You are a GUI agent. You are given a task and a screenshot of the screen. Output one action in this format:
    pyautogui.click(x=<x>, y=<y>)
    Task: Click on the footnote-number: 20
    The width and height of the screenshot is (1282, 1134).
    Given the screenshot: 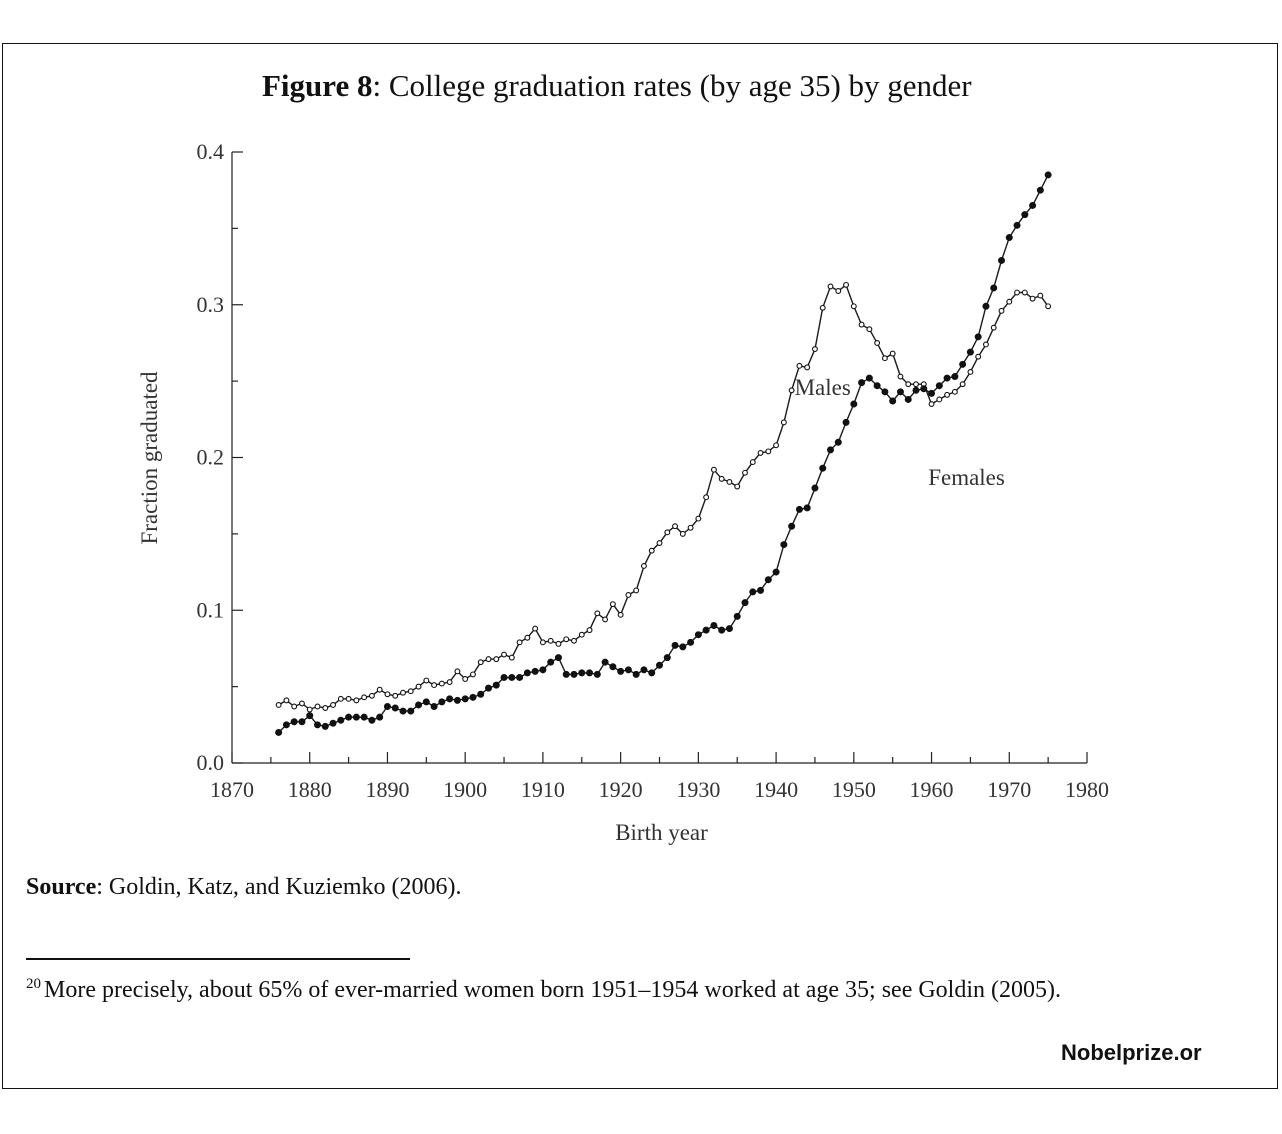 What is the action you would take?
    pyautogui.click(x=33, y=984)
    